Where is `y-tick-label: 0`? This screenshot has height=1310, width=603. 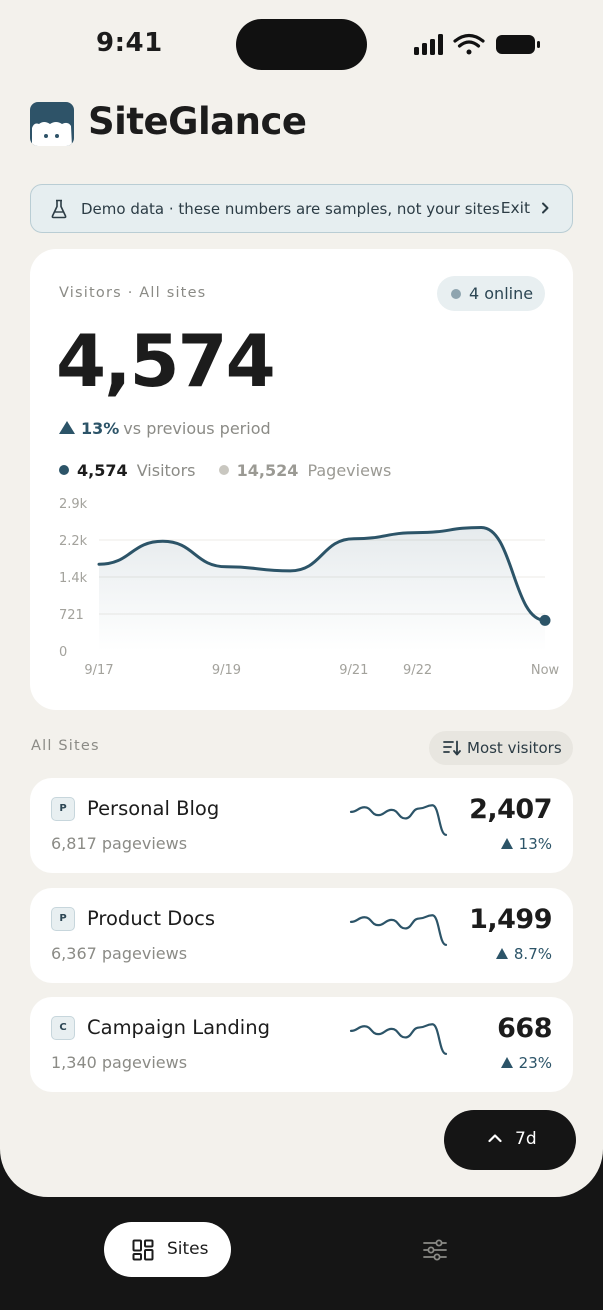
y-tick-label: 0 is located at coordinates (63, 652).